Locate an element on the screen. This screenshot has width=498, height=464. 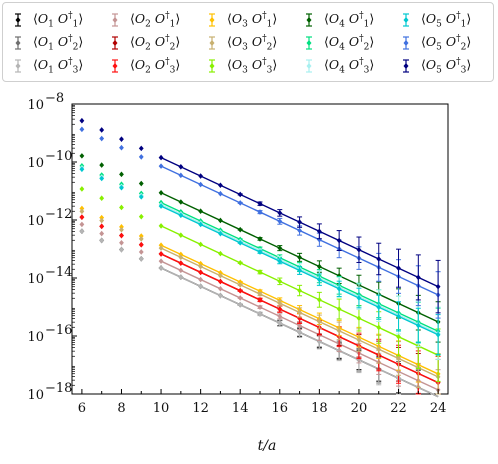
legend-label: ⟨O2 O†1⟩ is located at coordinates (155, 20).